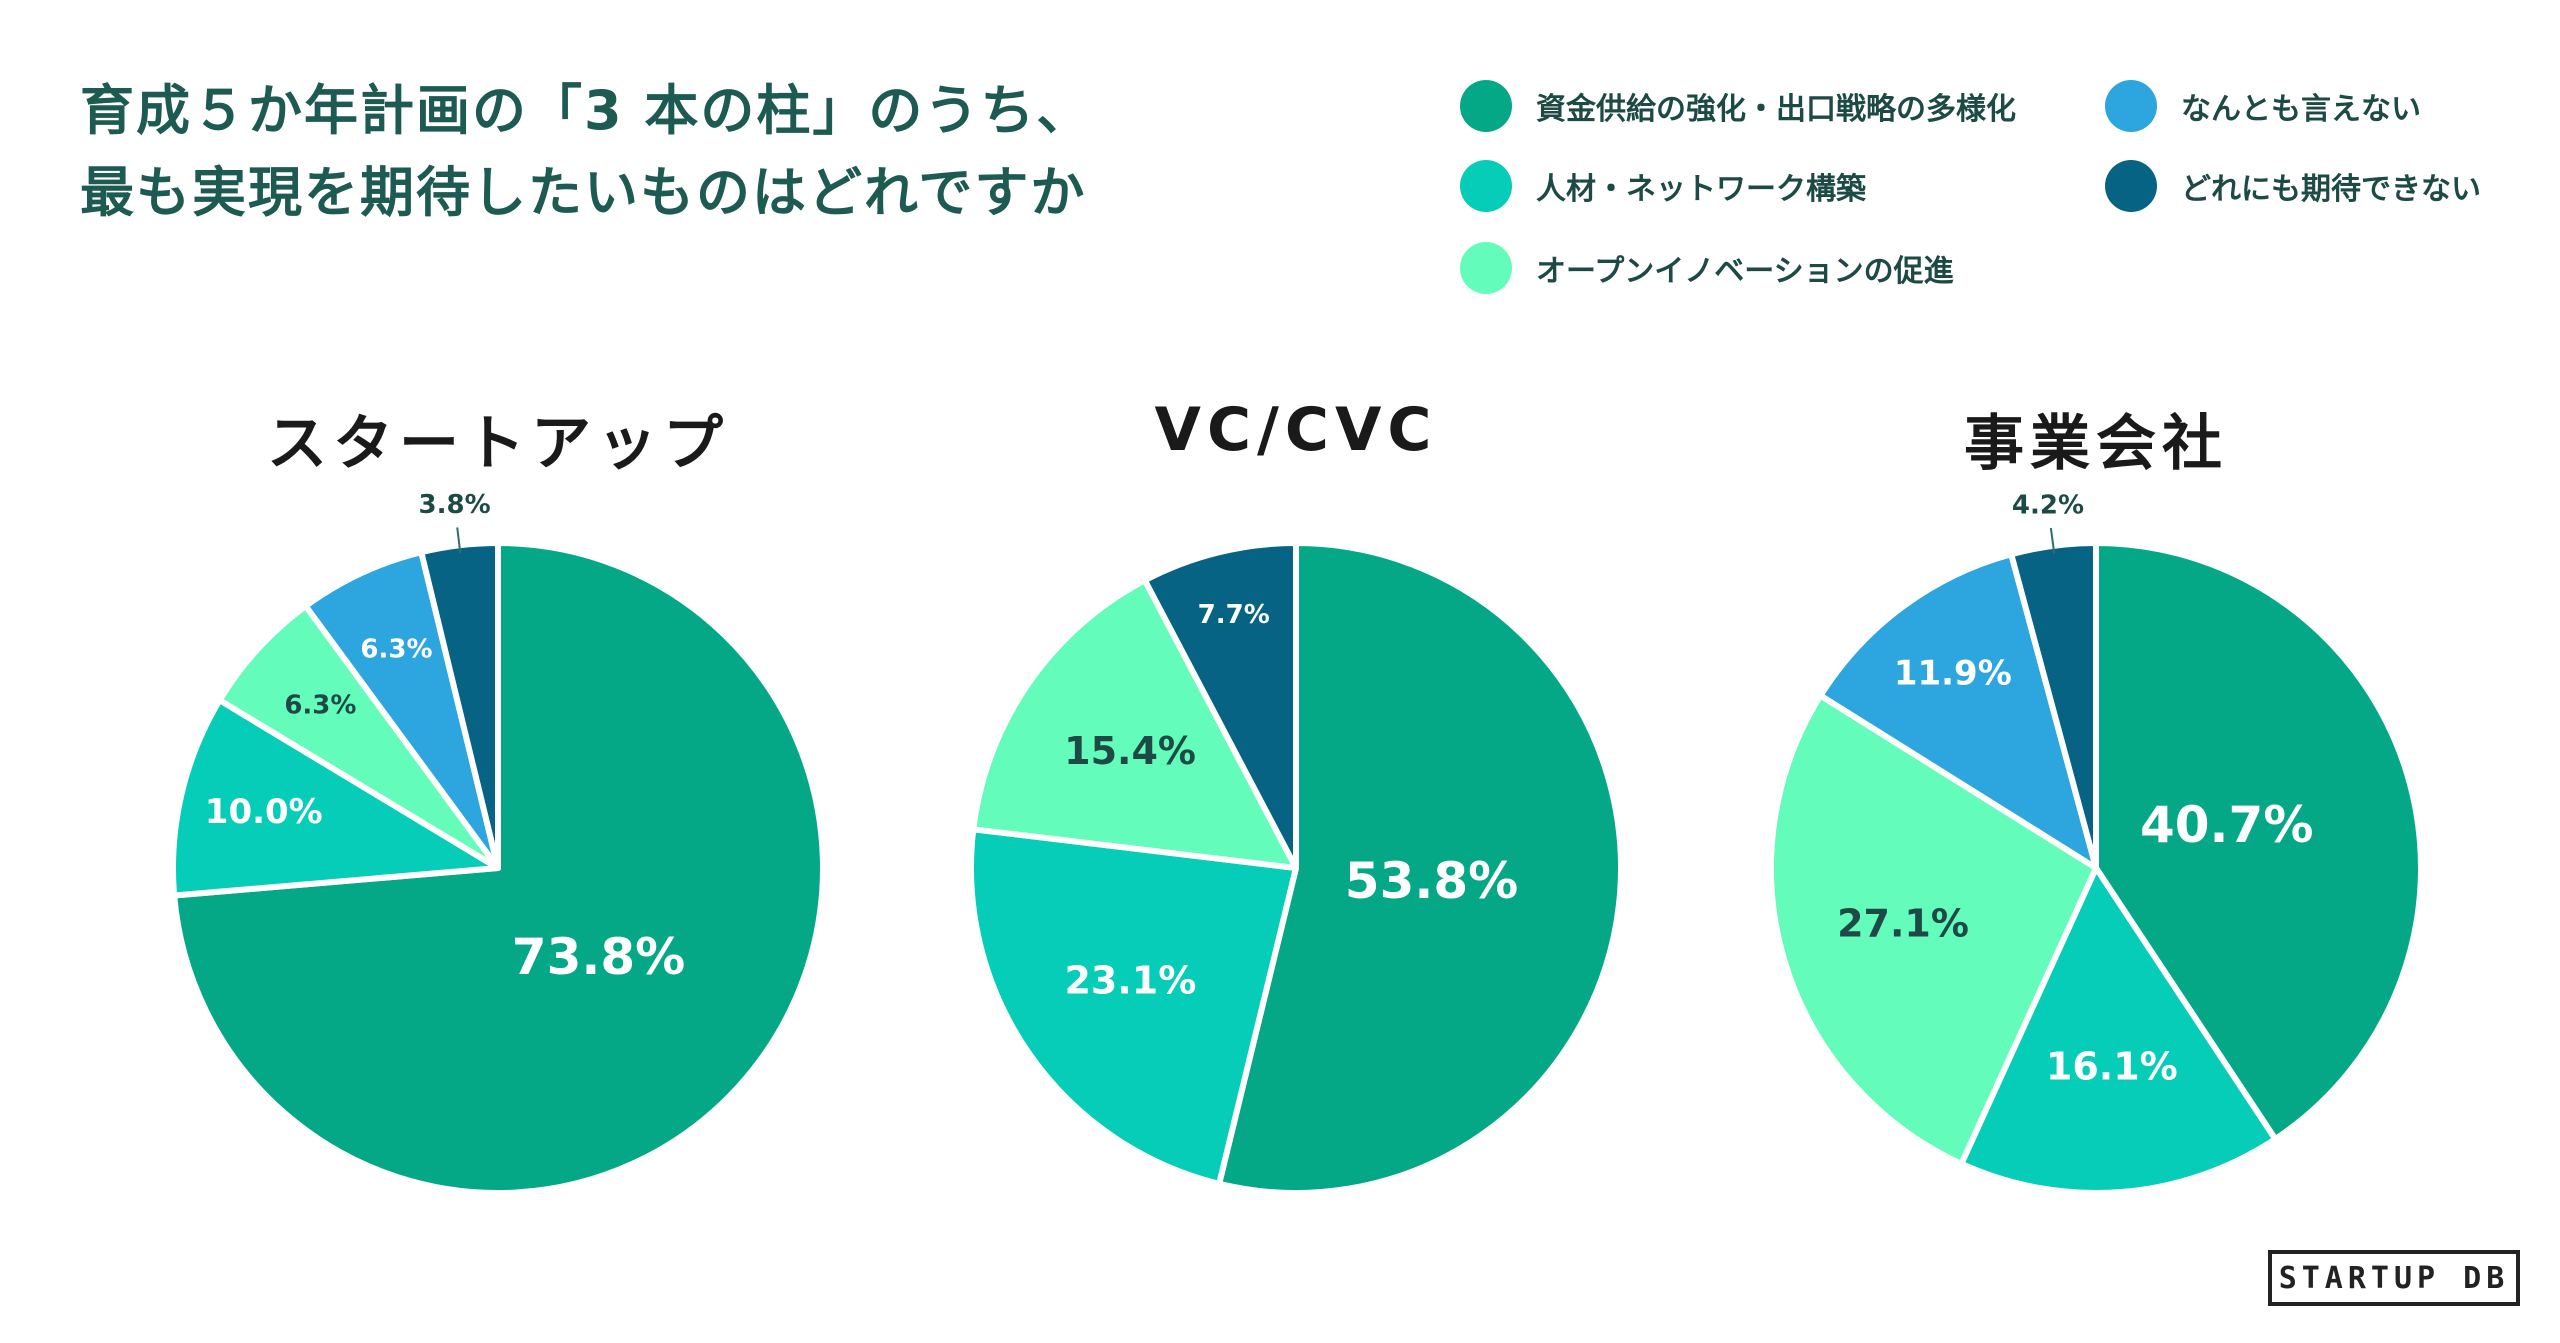 The width and height of the screenshot is (2560, 1343). I want to click on data-label-undecided: 6.3%, so click(396, 649).